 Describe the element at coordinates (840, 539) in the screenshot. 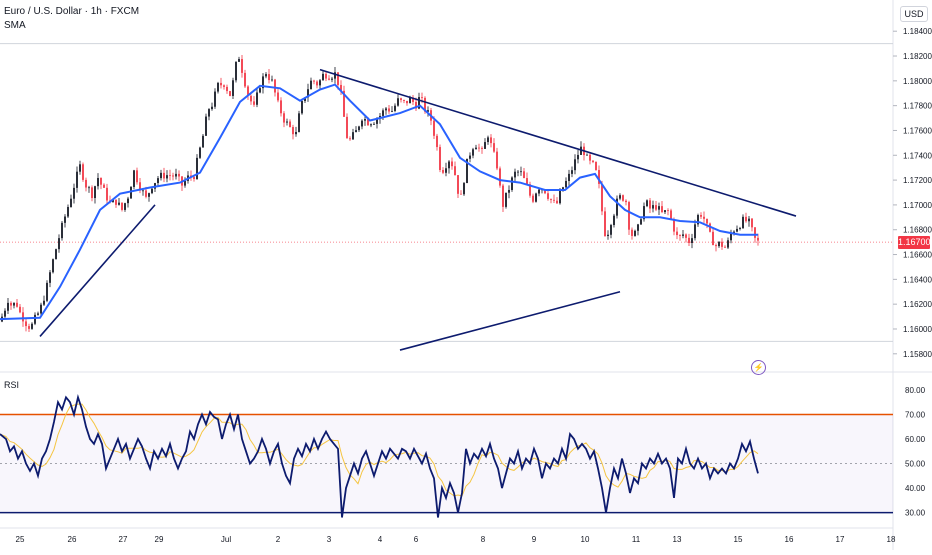

I see `time-axis-label: 17` at that location.